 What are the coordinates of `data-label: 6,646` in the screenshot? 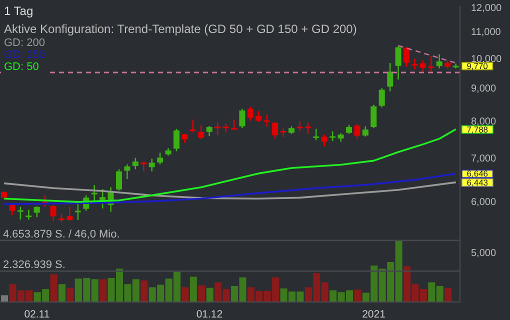 It's located at (477, 173).